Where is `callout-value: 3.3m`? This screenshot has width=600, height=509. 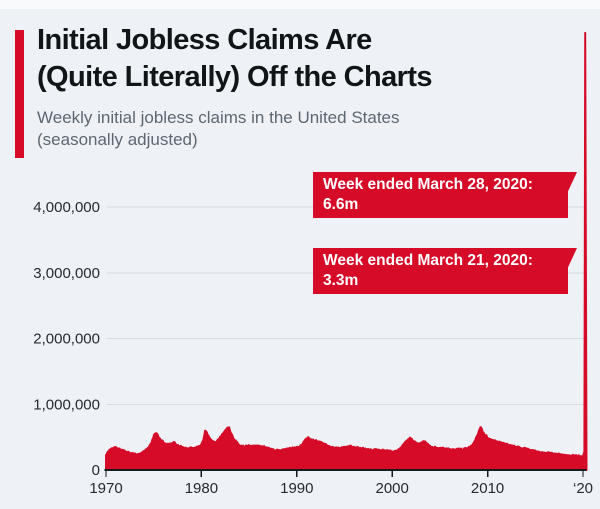 callout-value: 3.3m is located at coordinates (341, 280).